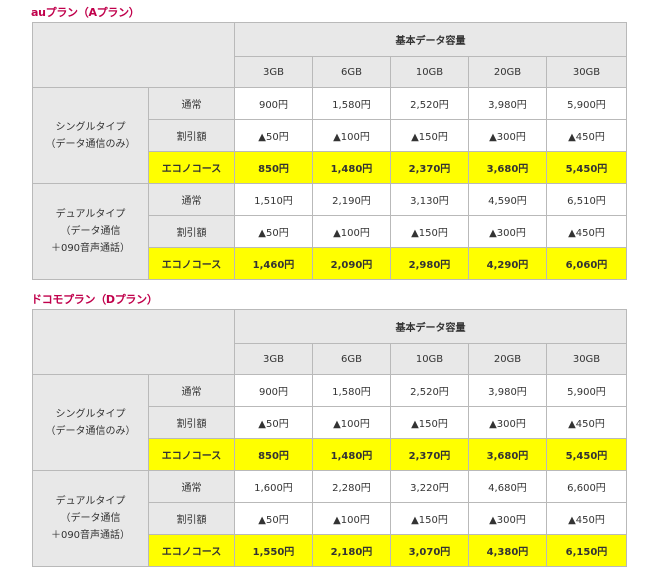 The image size is (648, 577). I want to click on price-cell: 1,600円, so click(273, 486).